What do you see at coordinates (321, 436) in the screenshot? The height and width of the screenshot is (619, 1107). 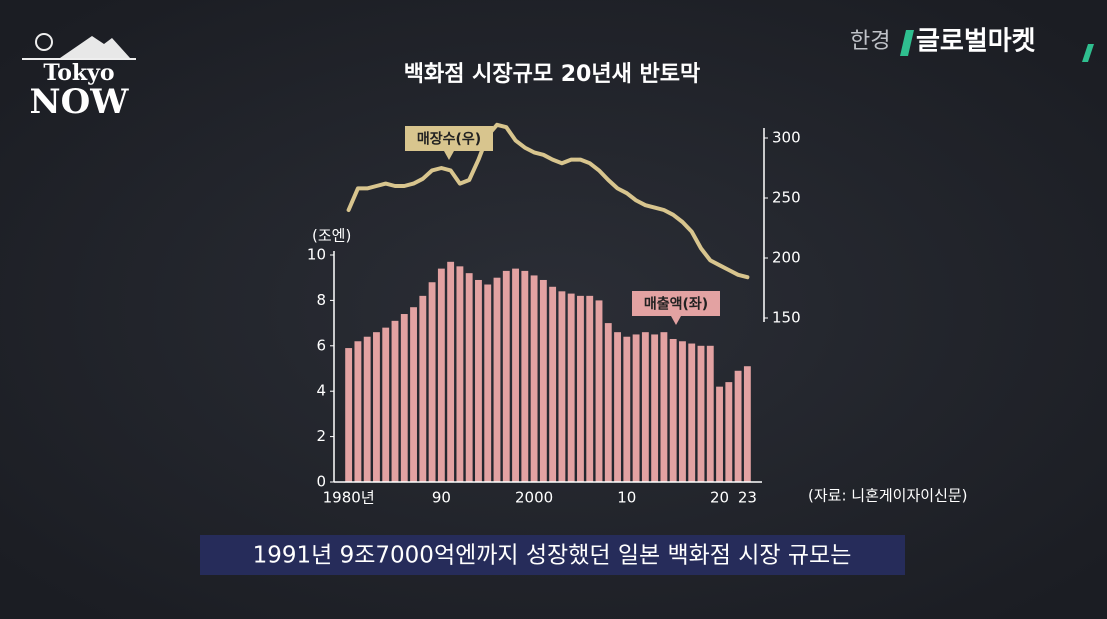 I see `y-tick-label: 2` at bounding box center [321, 436].